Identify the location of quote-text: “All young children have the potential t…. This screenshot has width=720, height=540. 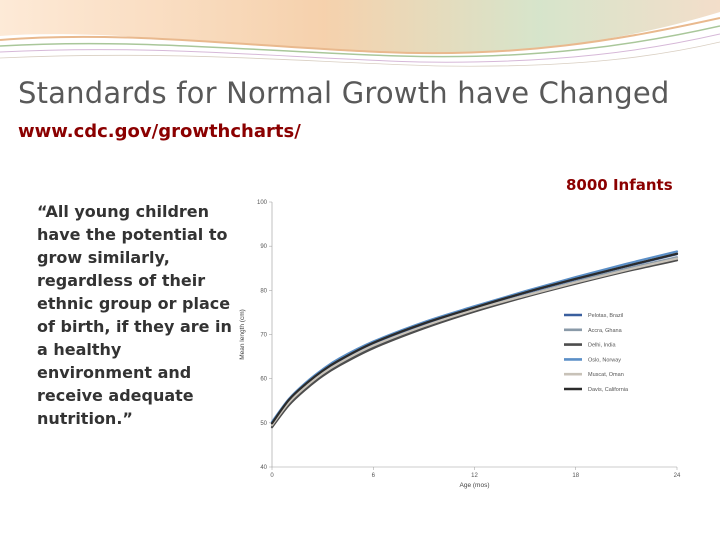
(134, 315).